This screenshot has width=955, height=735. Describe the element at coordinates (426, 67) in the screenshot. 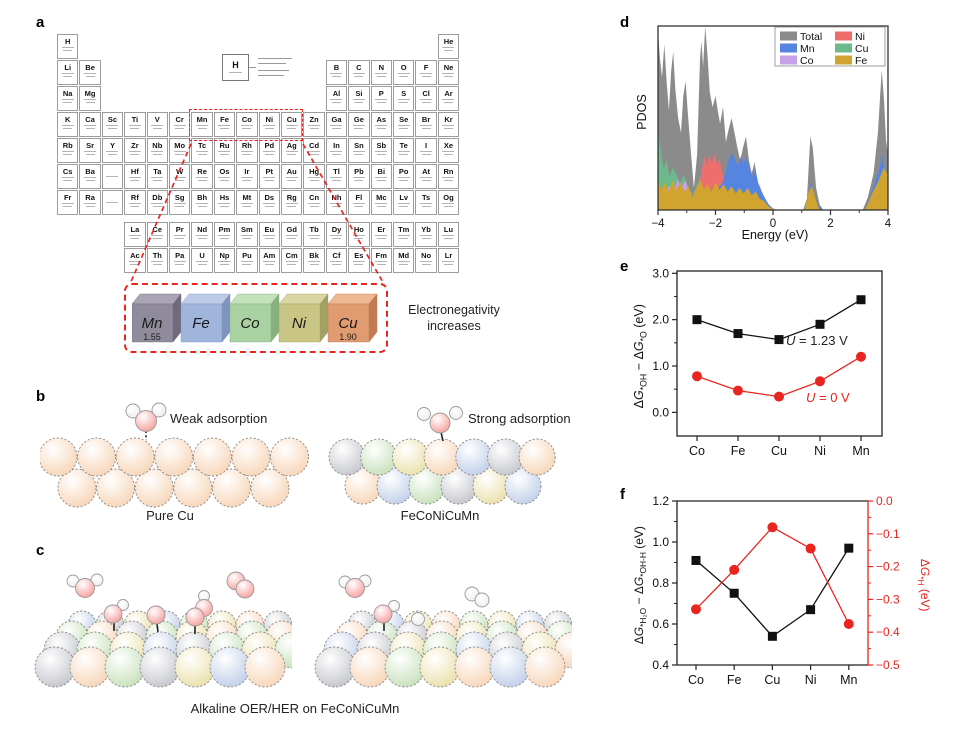

I see `element-symbol: F` at that location.